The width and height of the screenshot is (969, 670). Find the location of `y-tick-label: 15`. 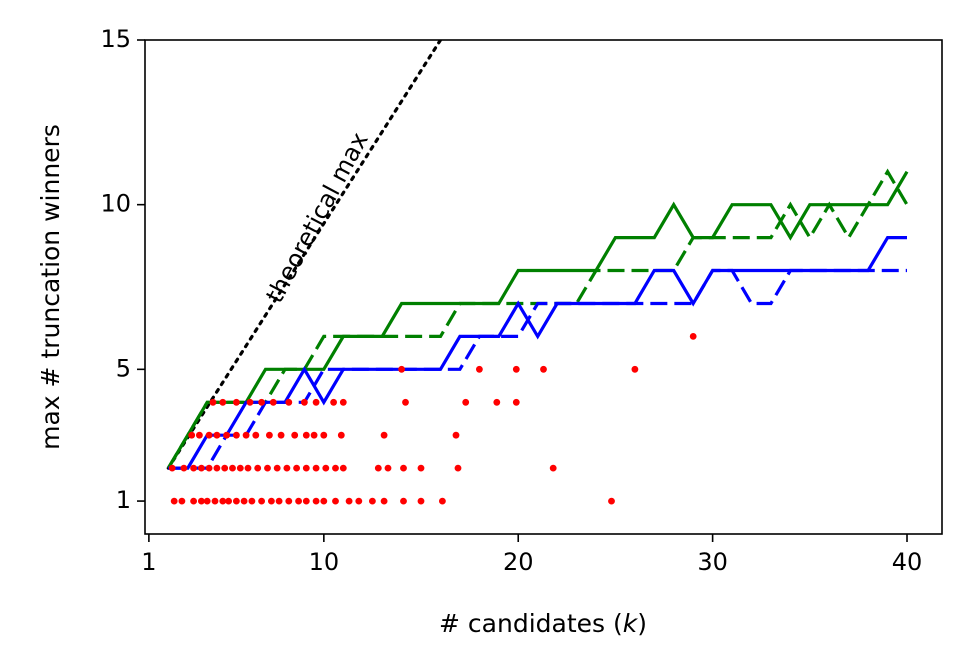

y-tick-label: 15 is located at coordinates (115, 39).